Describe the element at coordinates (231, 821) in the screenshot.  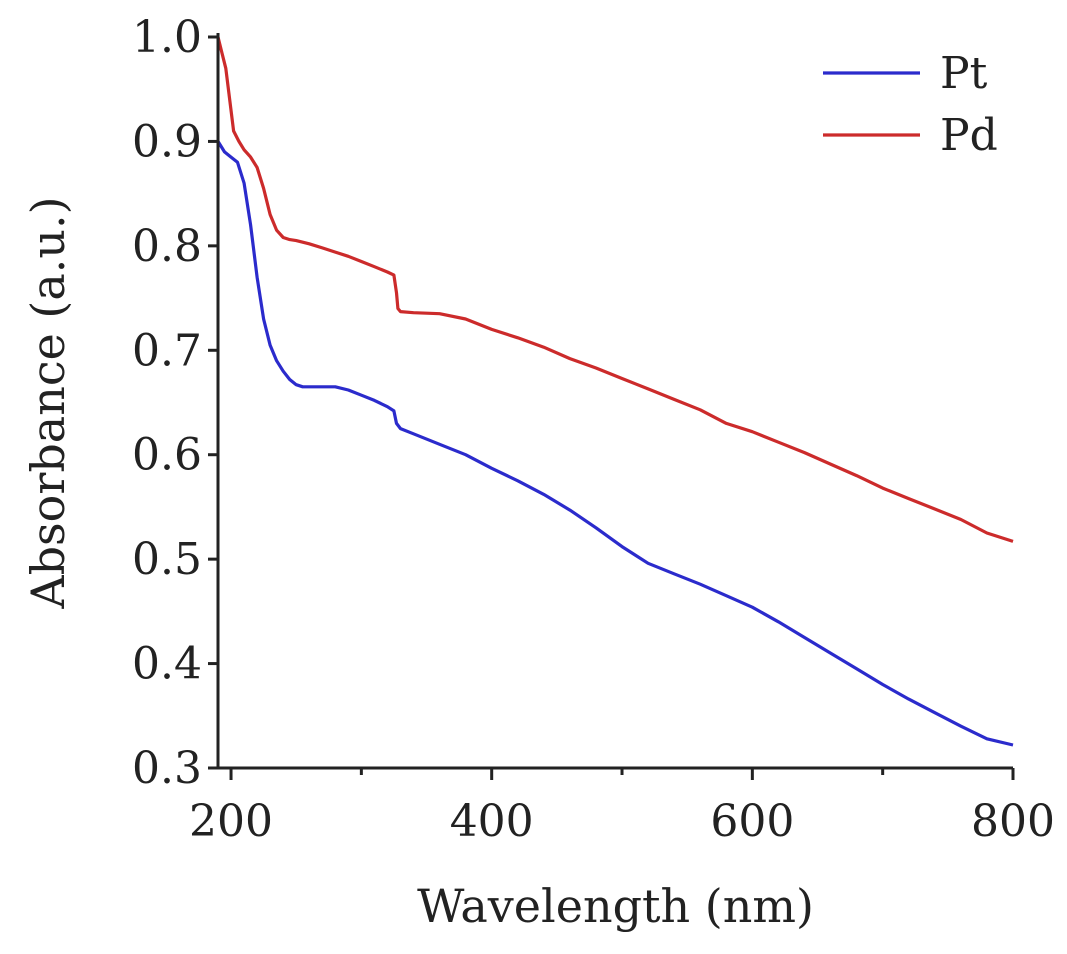
I see `x-tick-label: 200` at that location.